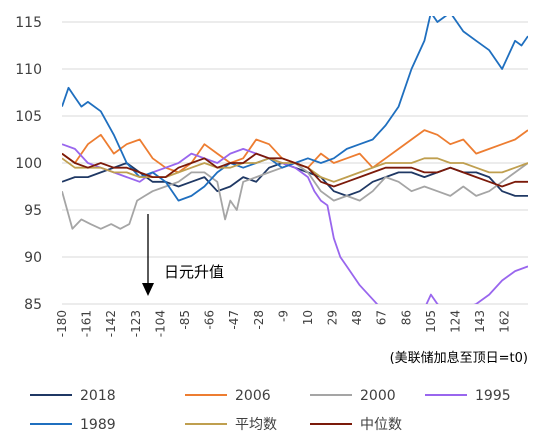  I want to click on annotation-arrowhead, so click(148, 289).